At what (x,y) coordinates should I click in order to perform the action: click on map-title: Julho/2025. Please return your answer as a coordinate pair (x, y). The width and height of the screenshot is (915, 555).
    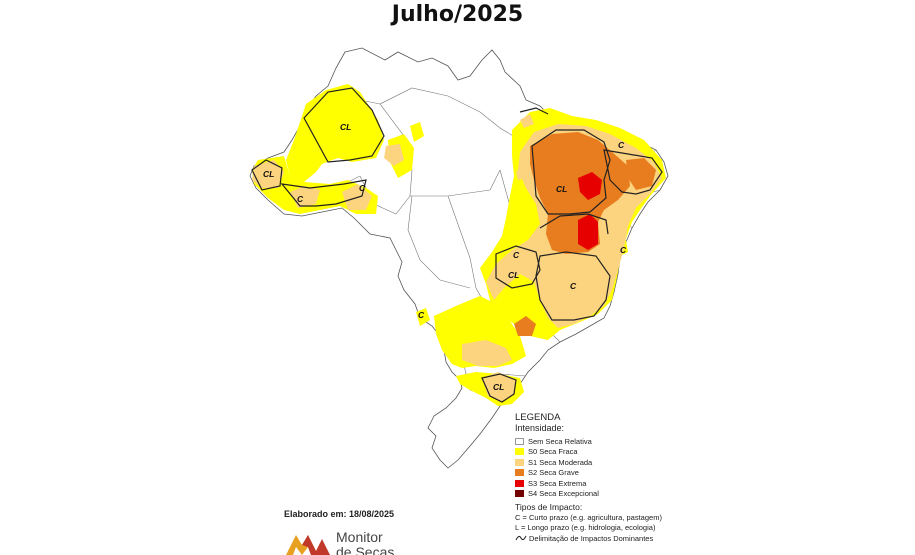
    Looking at the image, I should click on (457, 14).